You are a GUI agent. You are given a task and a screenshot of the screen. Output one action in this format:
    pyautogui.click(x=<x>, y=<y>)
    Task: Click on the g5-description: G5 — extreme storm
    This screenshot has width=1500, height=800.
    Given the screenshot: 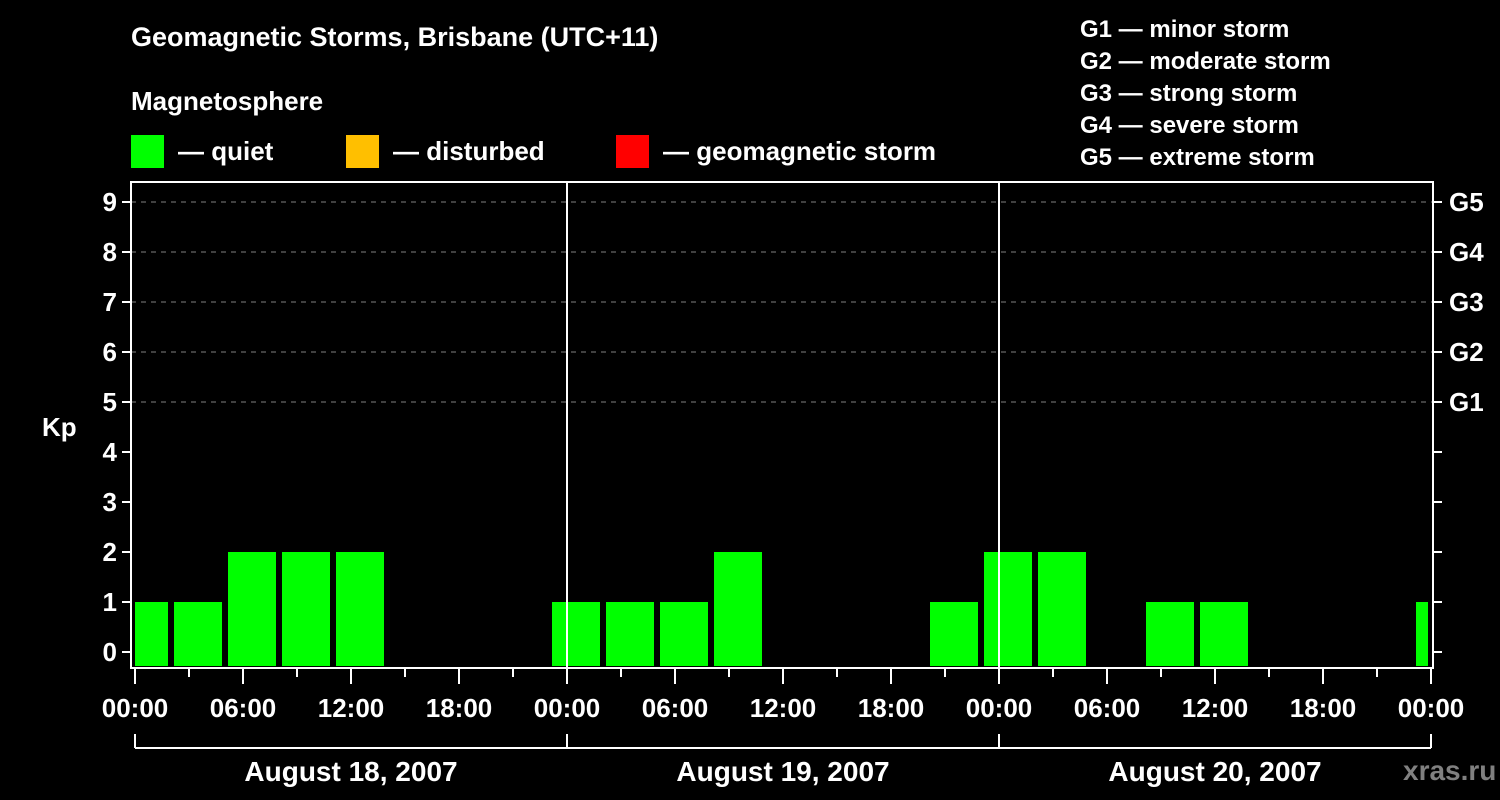 What is the action you would take?
    pyautogui.click(x=1197, y=157)
    